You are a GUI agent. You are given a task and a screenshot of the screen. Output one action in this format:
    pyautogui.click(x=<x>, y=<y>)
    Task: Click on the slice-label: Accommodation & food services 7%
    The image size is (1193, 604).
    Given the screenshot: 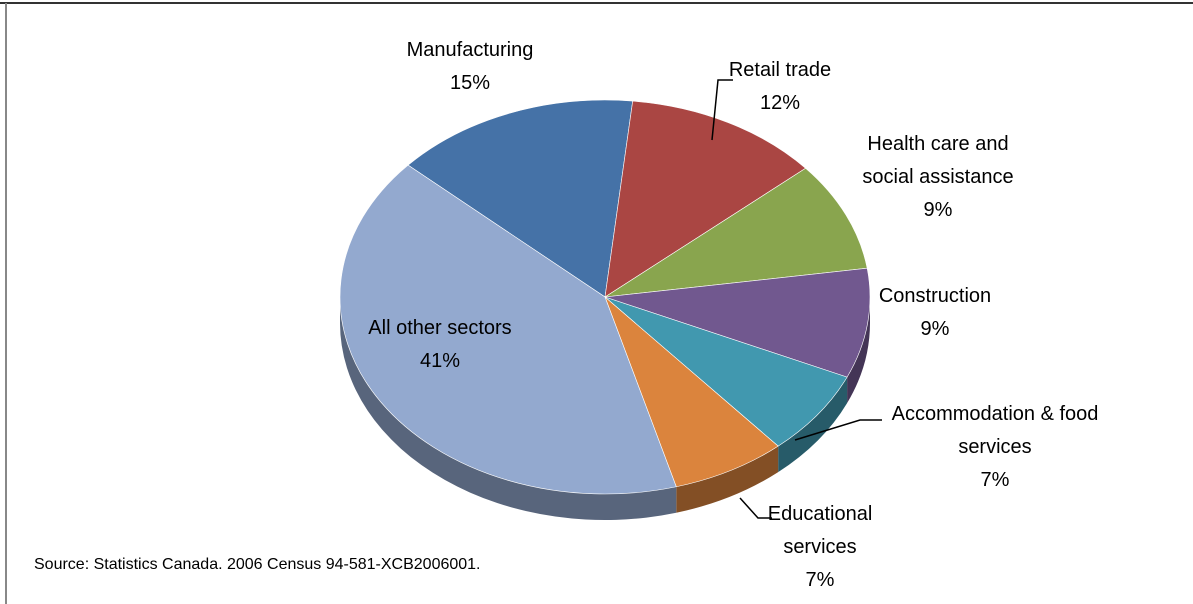 What is the action you would take?
    pyautogui.click(x=995, y=447)
    